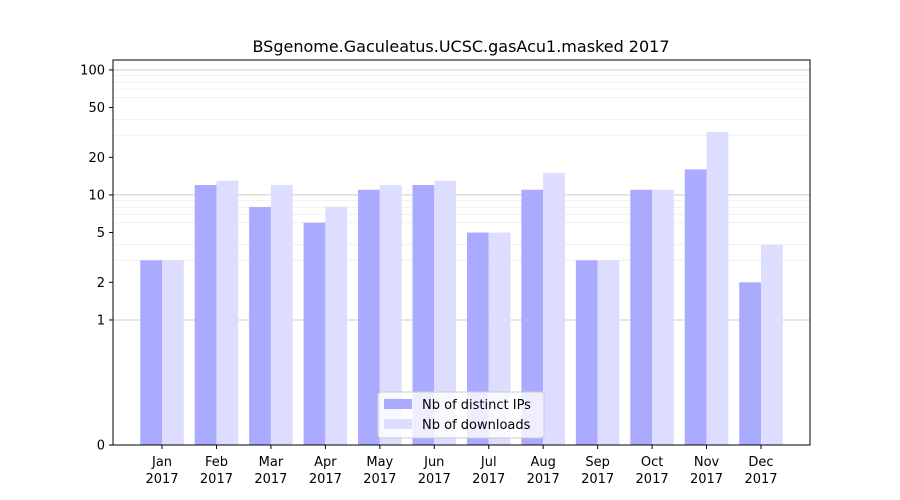 The image size is (900, 500). I want to click on y-tick-label: 2, so click(101, 283).